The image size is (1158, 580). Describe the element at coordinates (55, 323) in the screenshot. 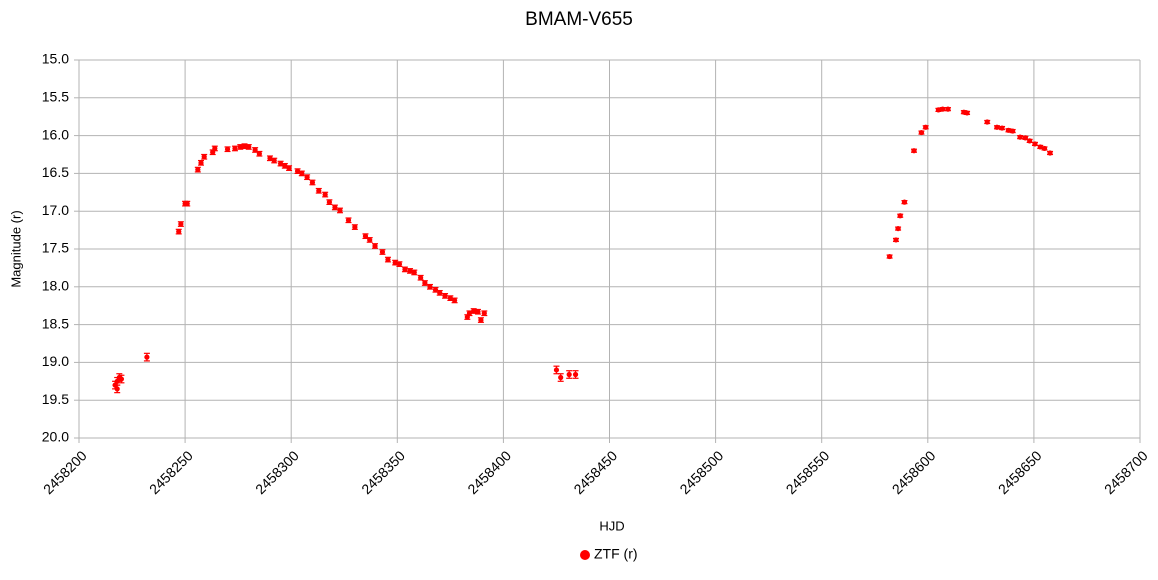

I see `y-tick-label: 18.5` at that location.